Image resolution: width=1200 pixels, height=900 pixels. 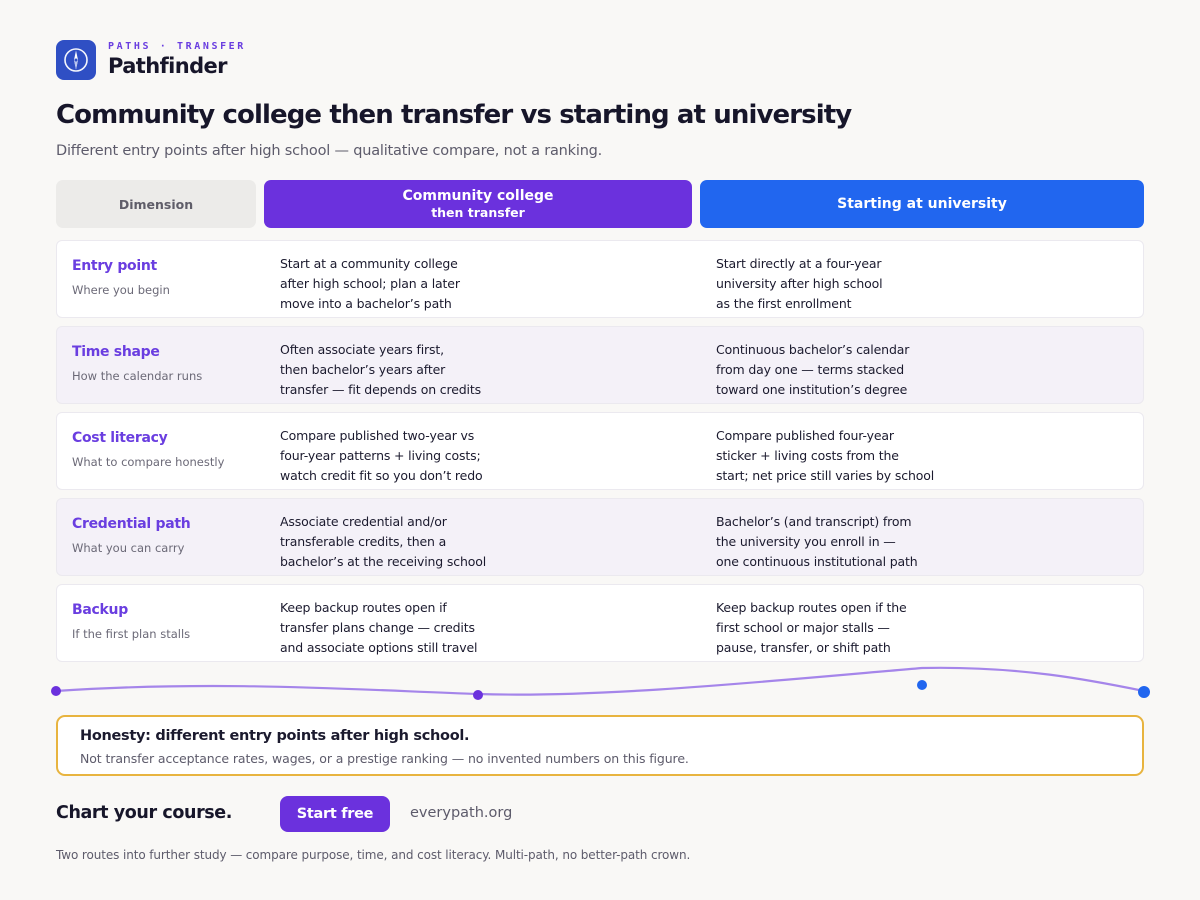 What do you see at coordinates (137, 376) in the screenshot?
I see `row-sublabel: How the calendar runs` at bounding box center [137, 376].